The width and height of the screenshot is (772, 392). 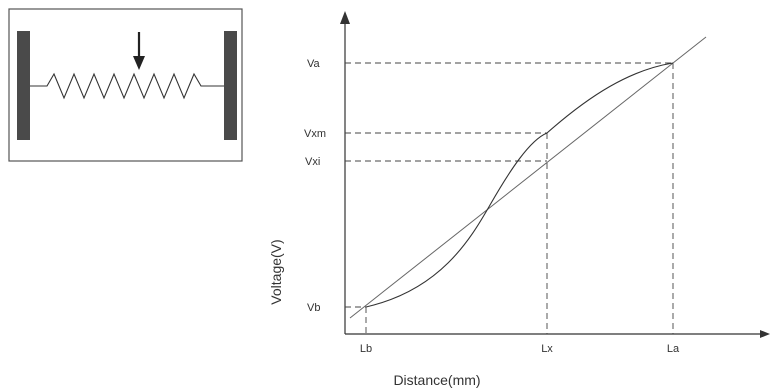 I want to click on x-tick-la: La, so click(x=673, y=349).